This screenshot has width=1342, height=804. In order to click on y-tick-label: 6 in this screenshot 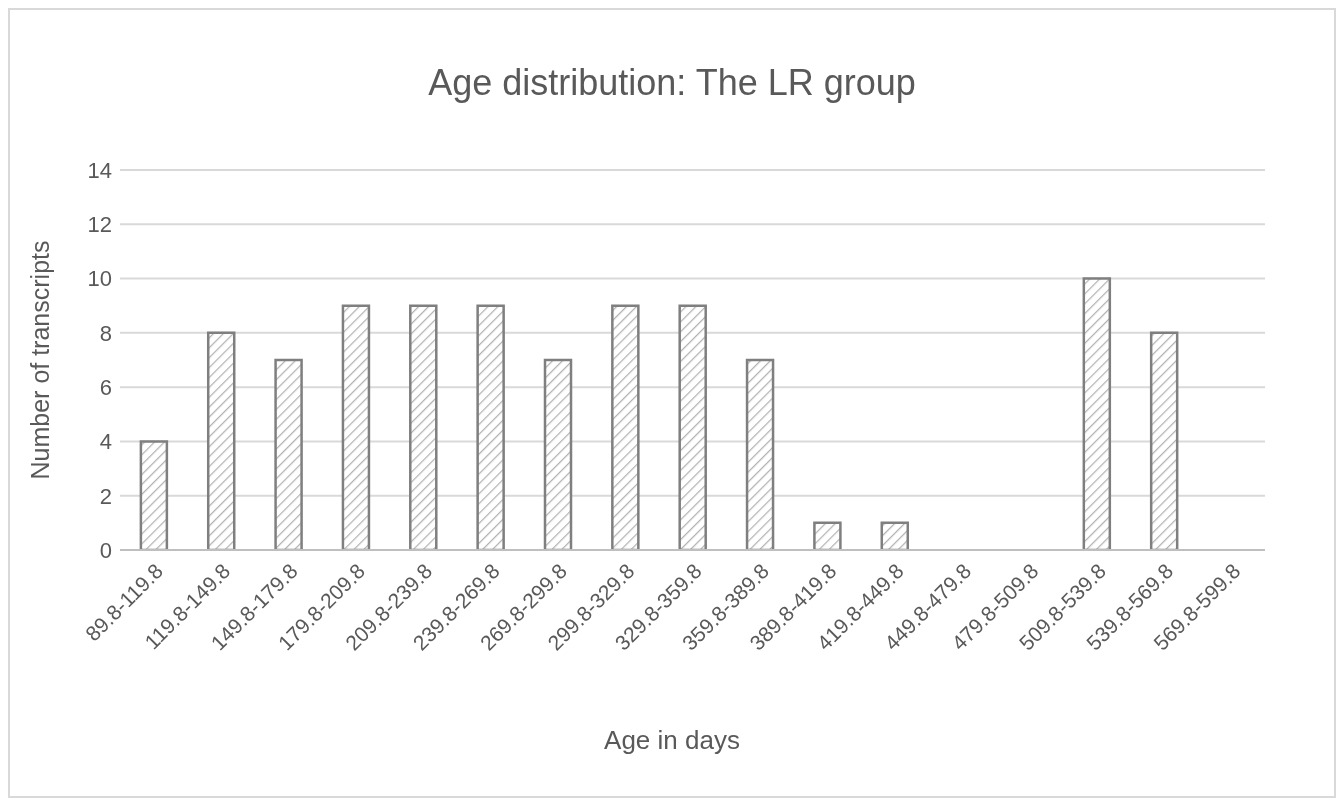, I will do `click(105, 387)`.